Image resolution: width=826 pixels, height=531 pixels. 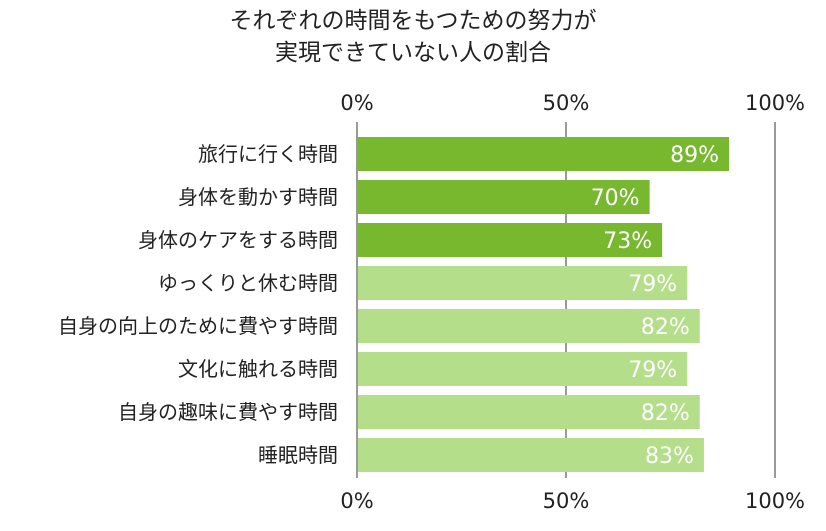 What do you see at coordinates (669, 456) in the screenshot?
I see `value-label: 83%` at bounding box center [669, 456].